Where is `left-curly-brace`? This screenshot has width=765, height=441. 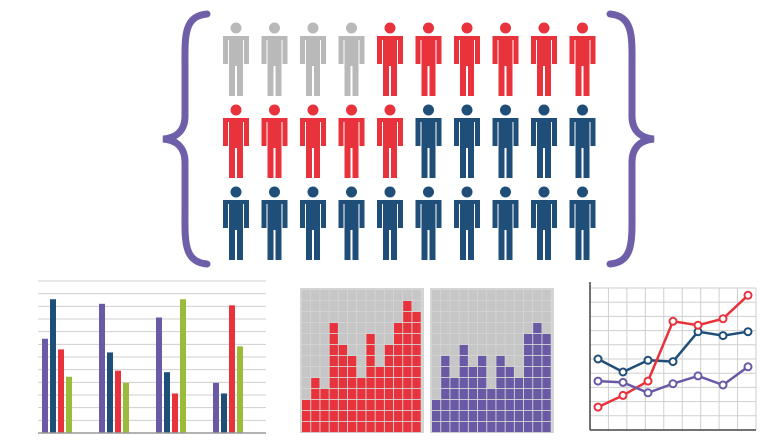
left-curly-brace is located at coordinates (186, 139).